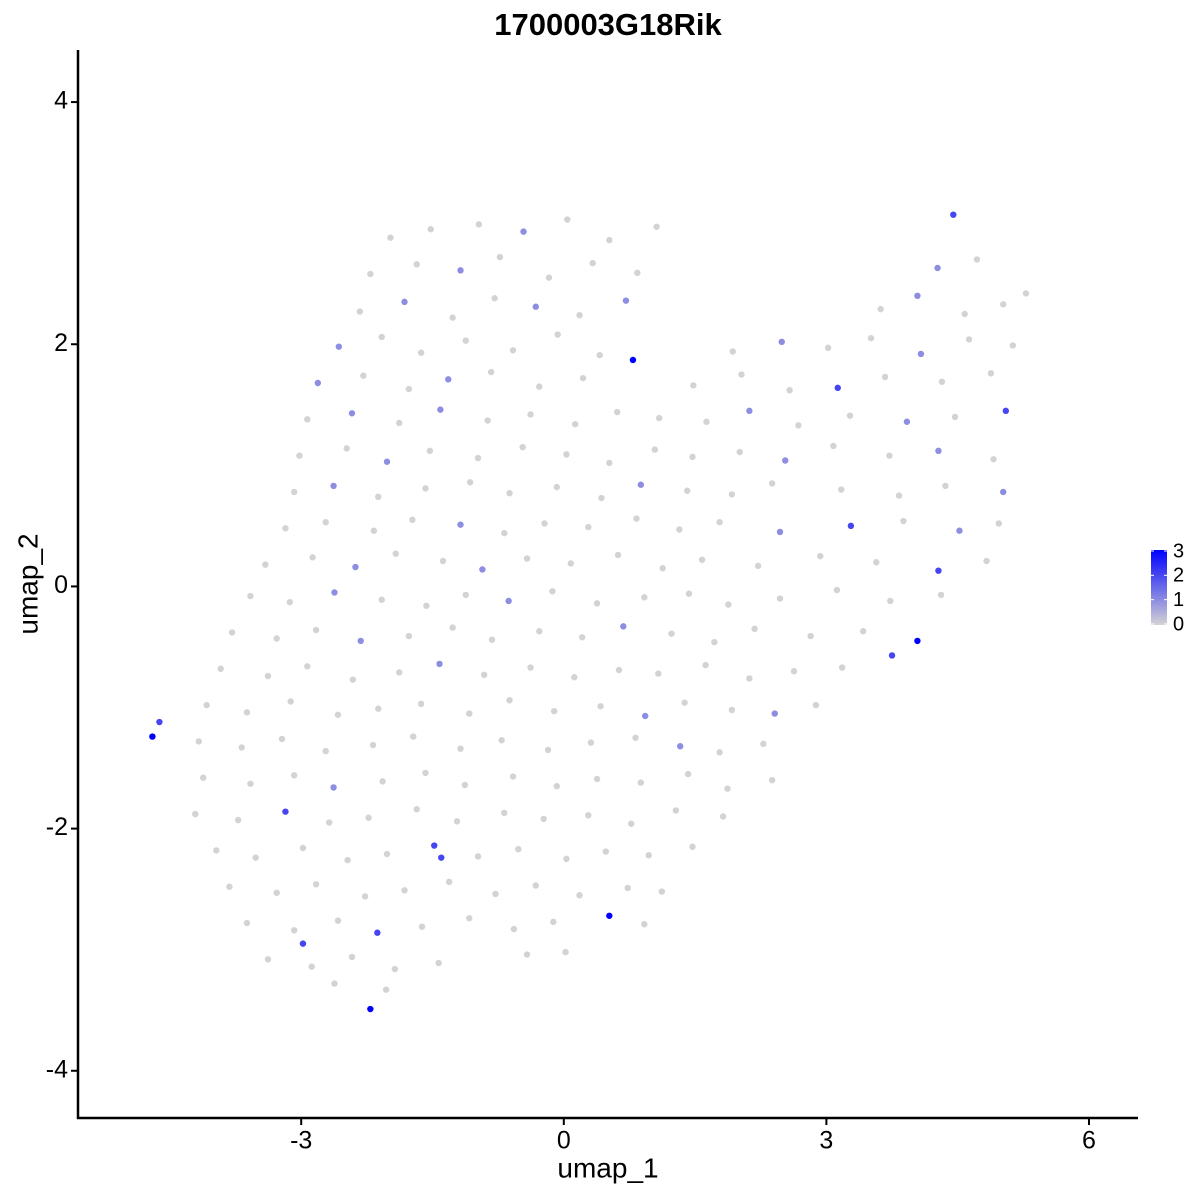 This screenshot has height=1200, width=1200. What do you see at coordinates (57, 1069) in the screenshot?
I see `y-tick-label: -4` at bounding box center [57, 1069].